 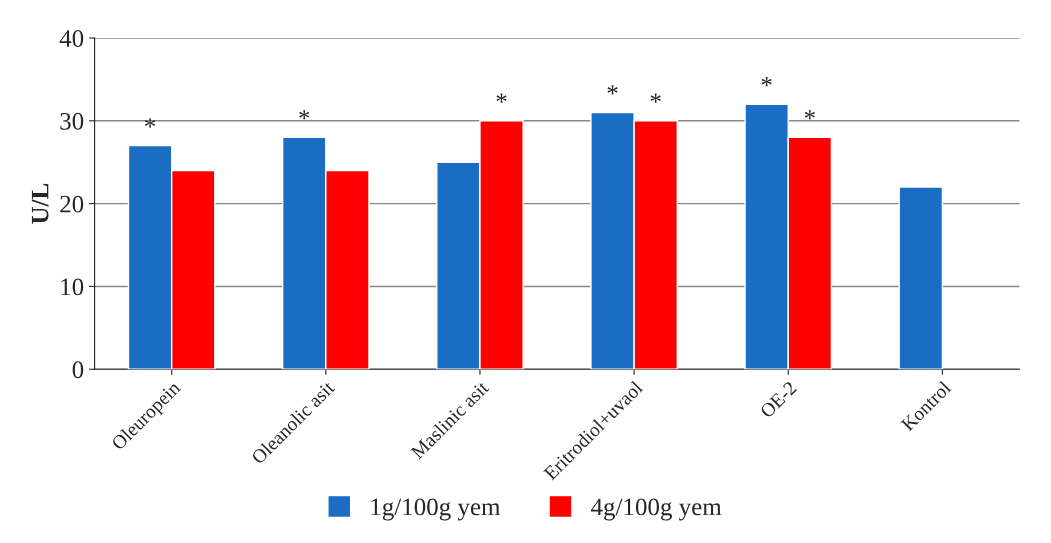 I want to click on legend-label: 4g/100g yem, so click(x=656, y=509).